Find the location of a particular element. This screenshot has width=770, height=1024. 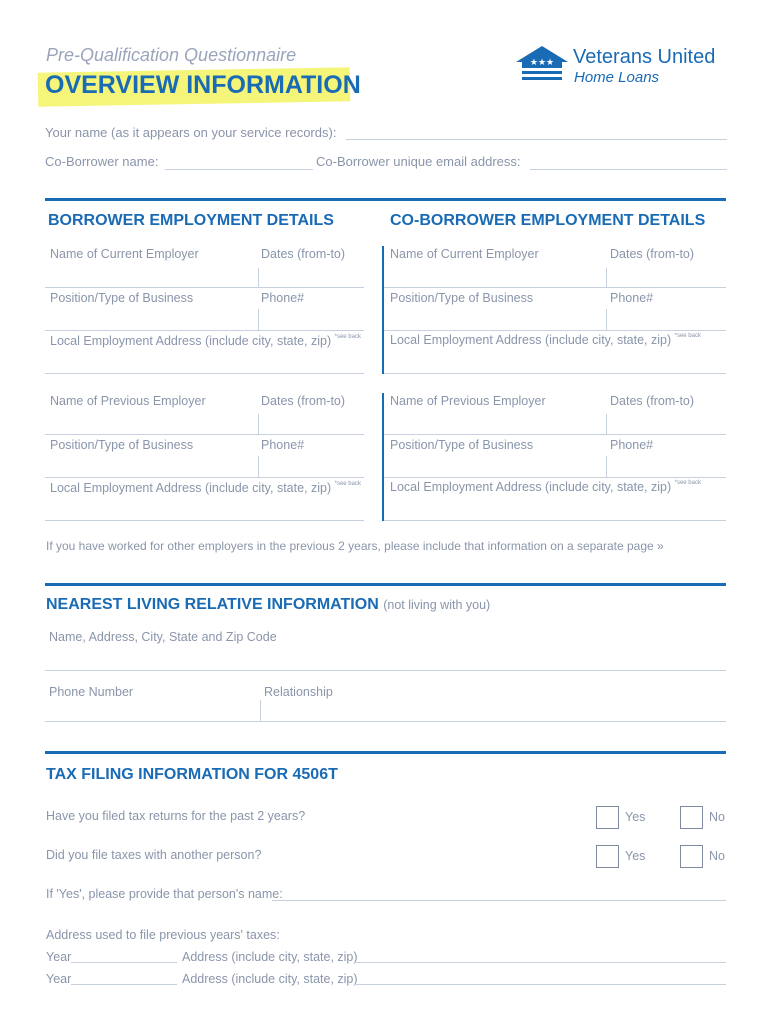

logo: ★★★ Veterans United Home Loans is located at coordinates (623, 66).